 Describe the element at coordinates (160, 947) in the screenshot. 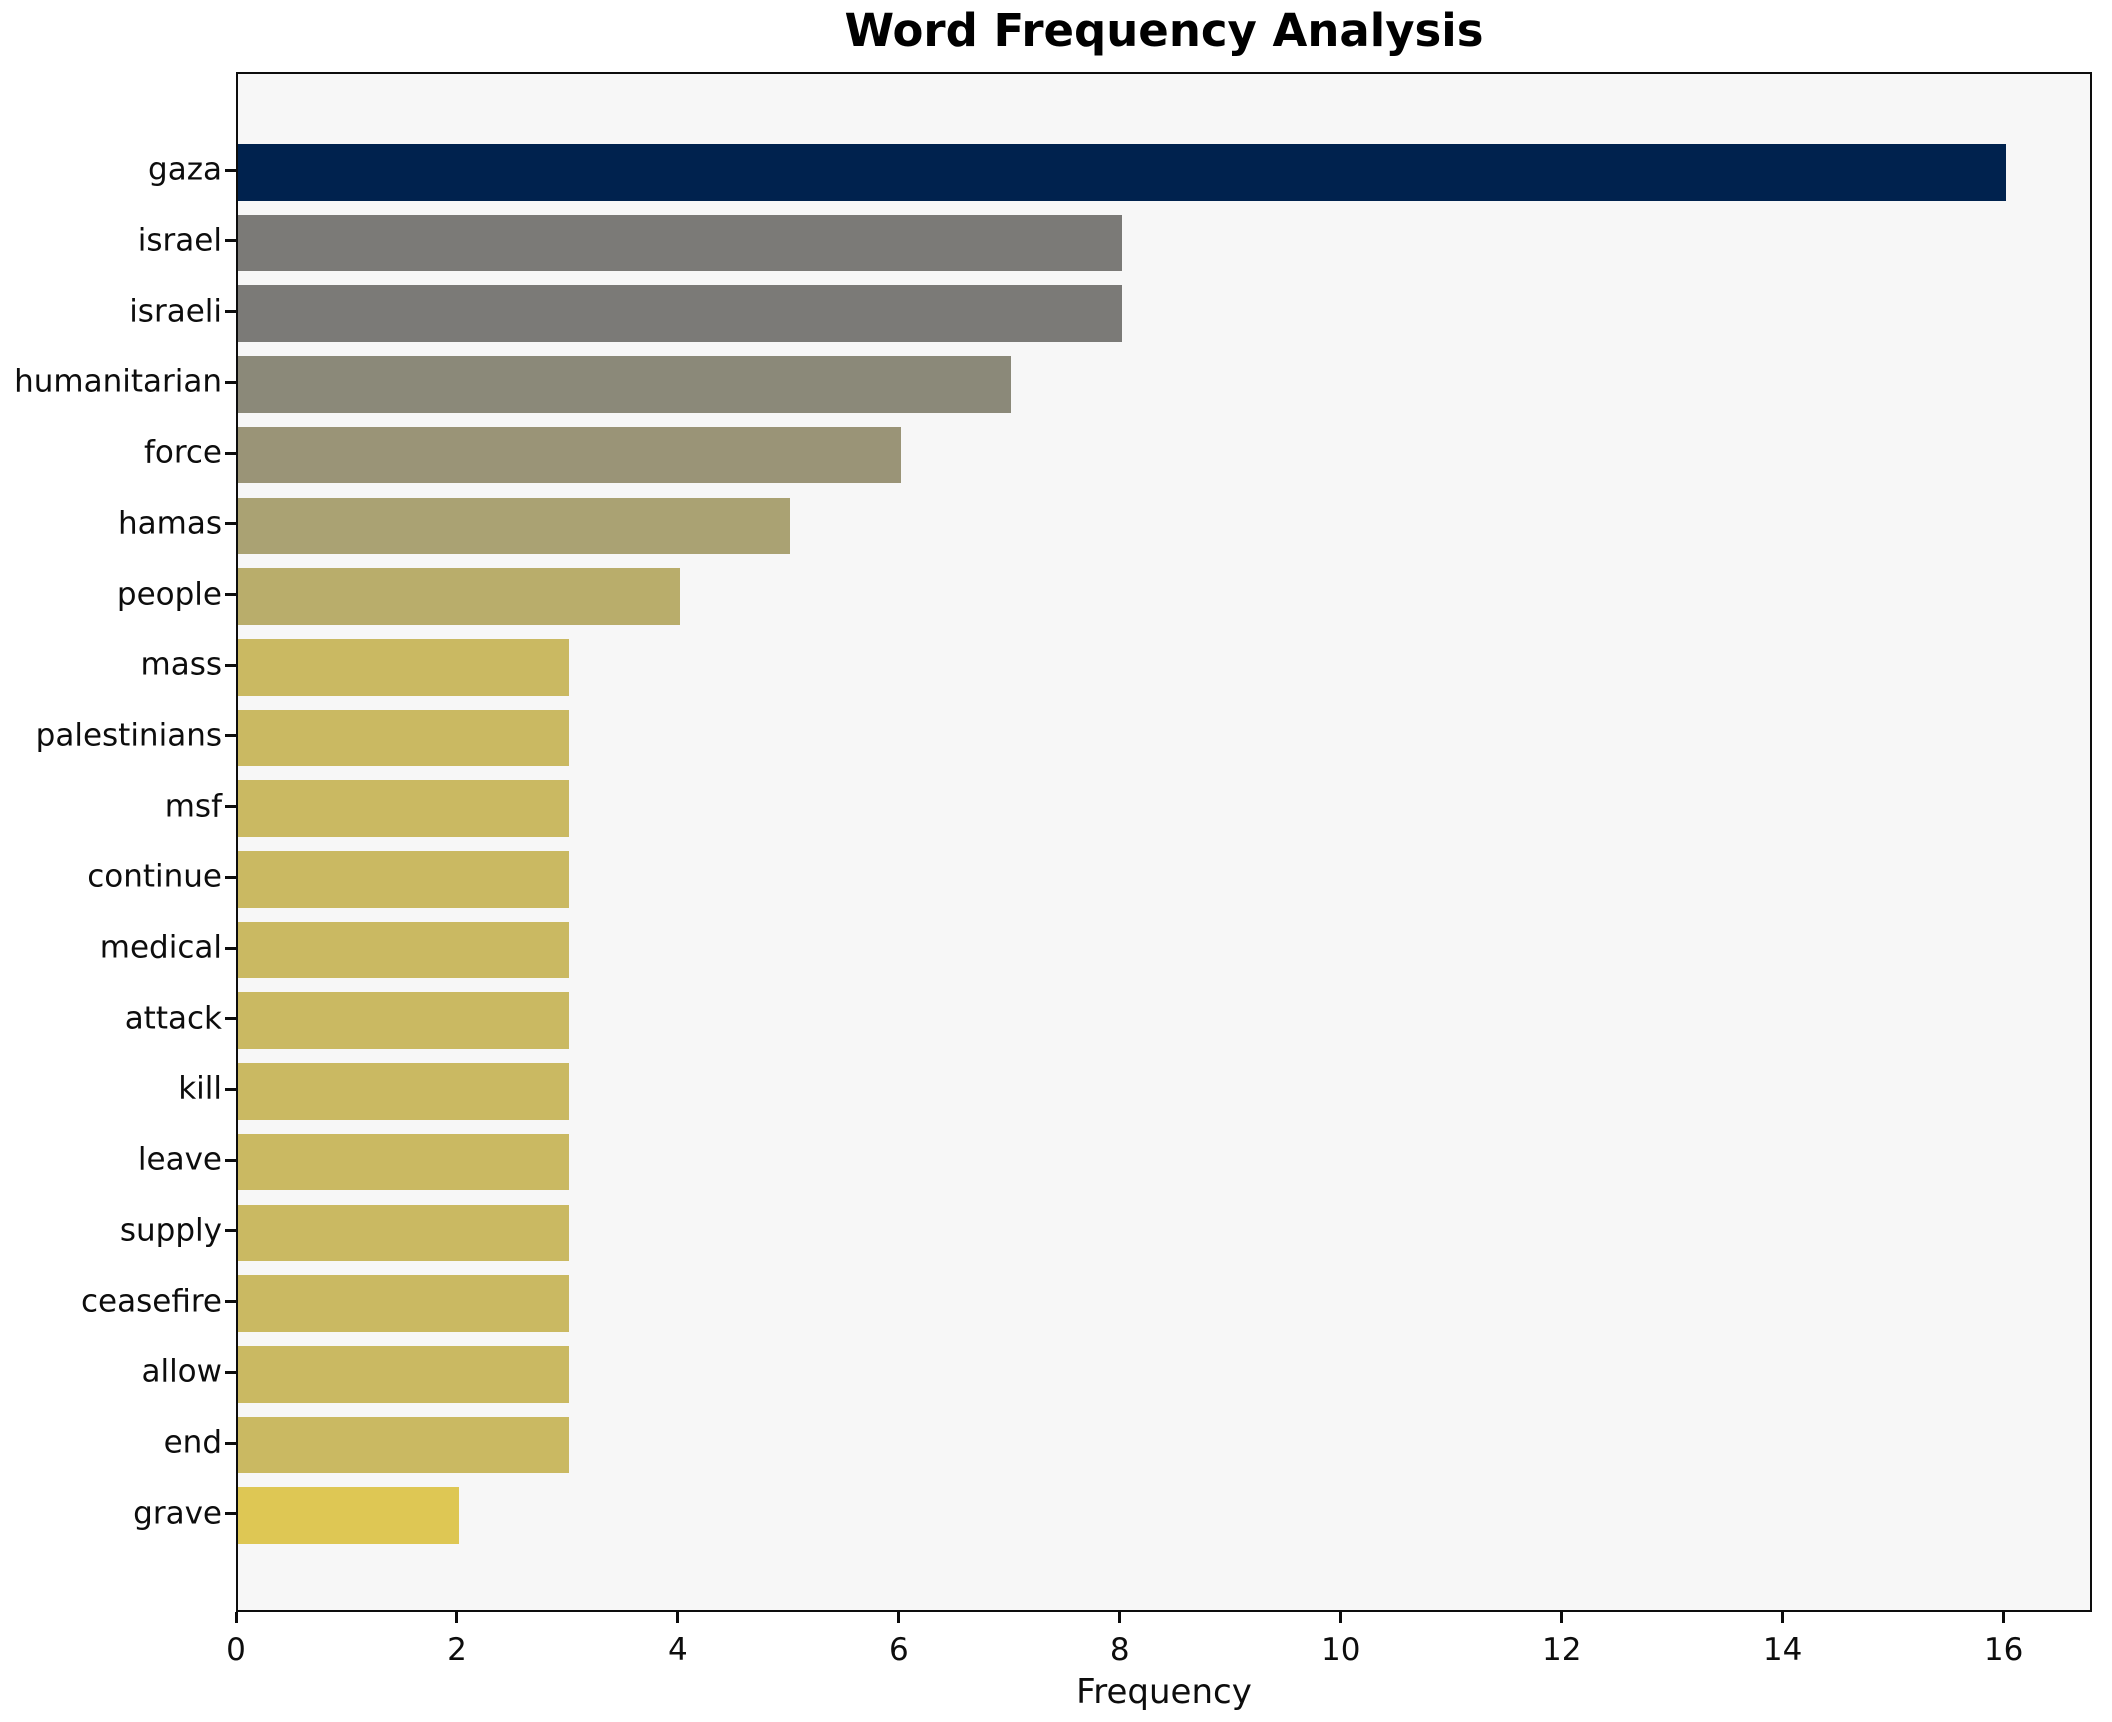

I see `y-tick-label: medical` at that location.